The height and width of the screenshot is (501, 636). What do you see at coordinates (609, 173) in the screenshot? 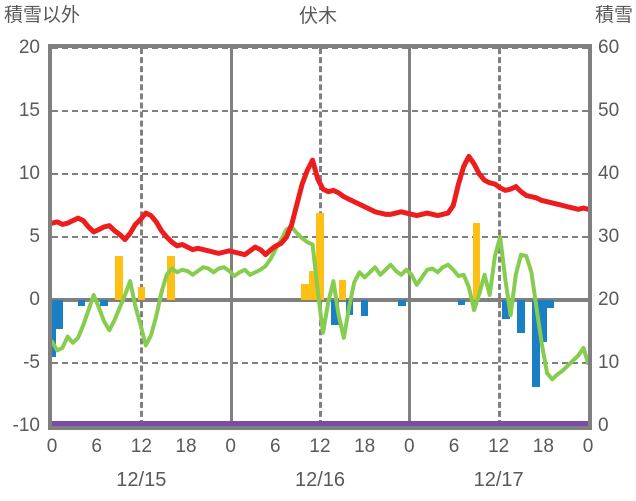
I see `y-axis-tick-right: 40` at bounding box center [609, 173].